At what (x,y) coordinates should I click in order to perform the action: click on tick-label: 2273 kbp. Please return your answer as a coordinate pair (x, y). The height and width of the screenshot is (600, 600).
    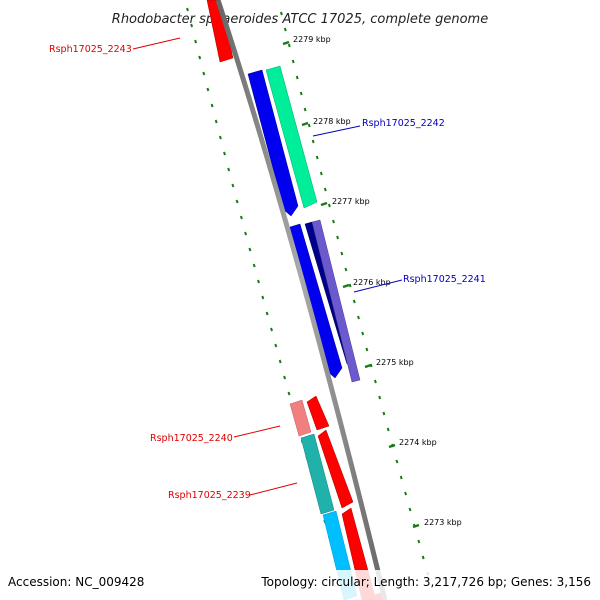
    Looking at the image, I should click on (443, 522).